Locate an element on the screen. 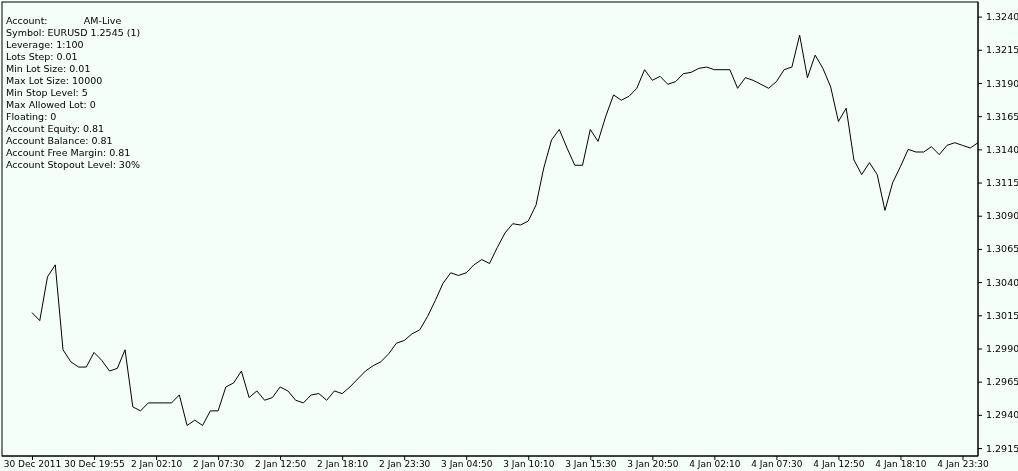 This screenshot has height=471, width=1018. annotation: Min Lot Size: 0.01 is located at coordinates (48, 68).